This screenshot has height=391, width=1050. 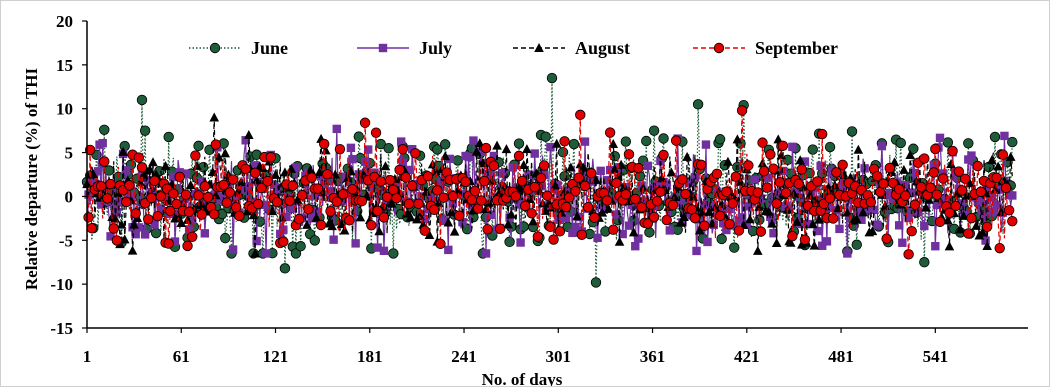 I want to click on legend: June July August September, so click(x=513, y=48).